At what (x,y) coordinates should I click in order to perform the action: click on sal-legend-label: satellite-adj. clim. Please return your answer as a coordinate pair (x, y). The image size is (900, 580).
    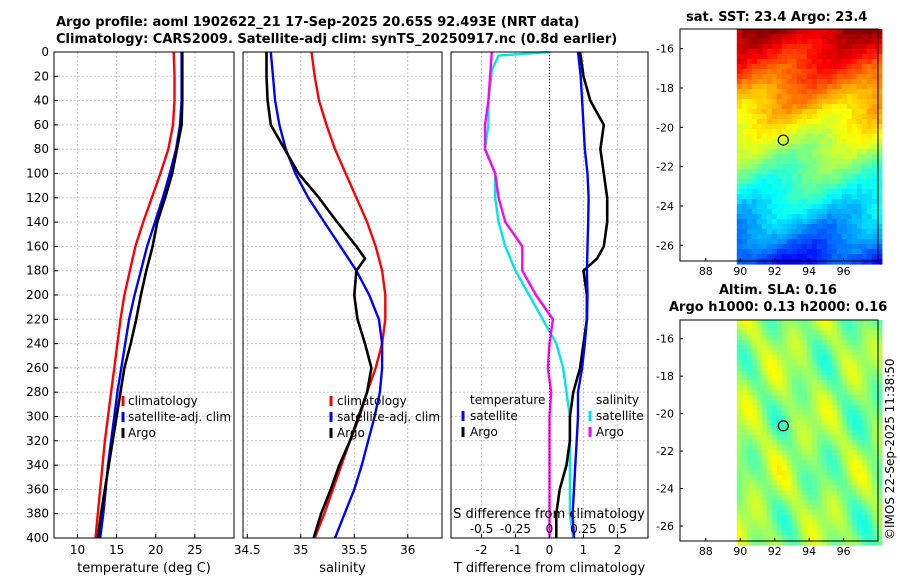
    Looking at the image, I should click on (388, 417).